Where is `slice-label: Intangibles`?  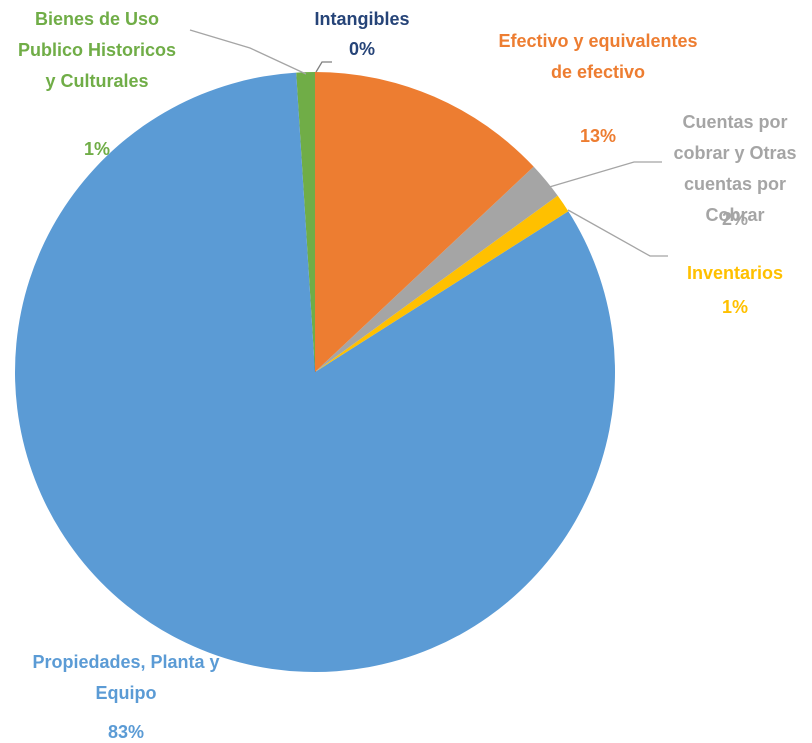 slice-label: Intangibles is located at coordinates (362, 19).